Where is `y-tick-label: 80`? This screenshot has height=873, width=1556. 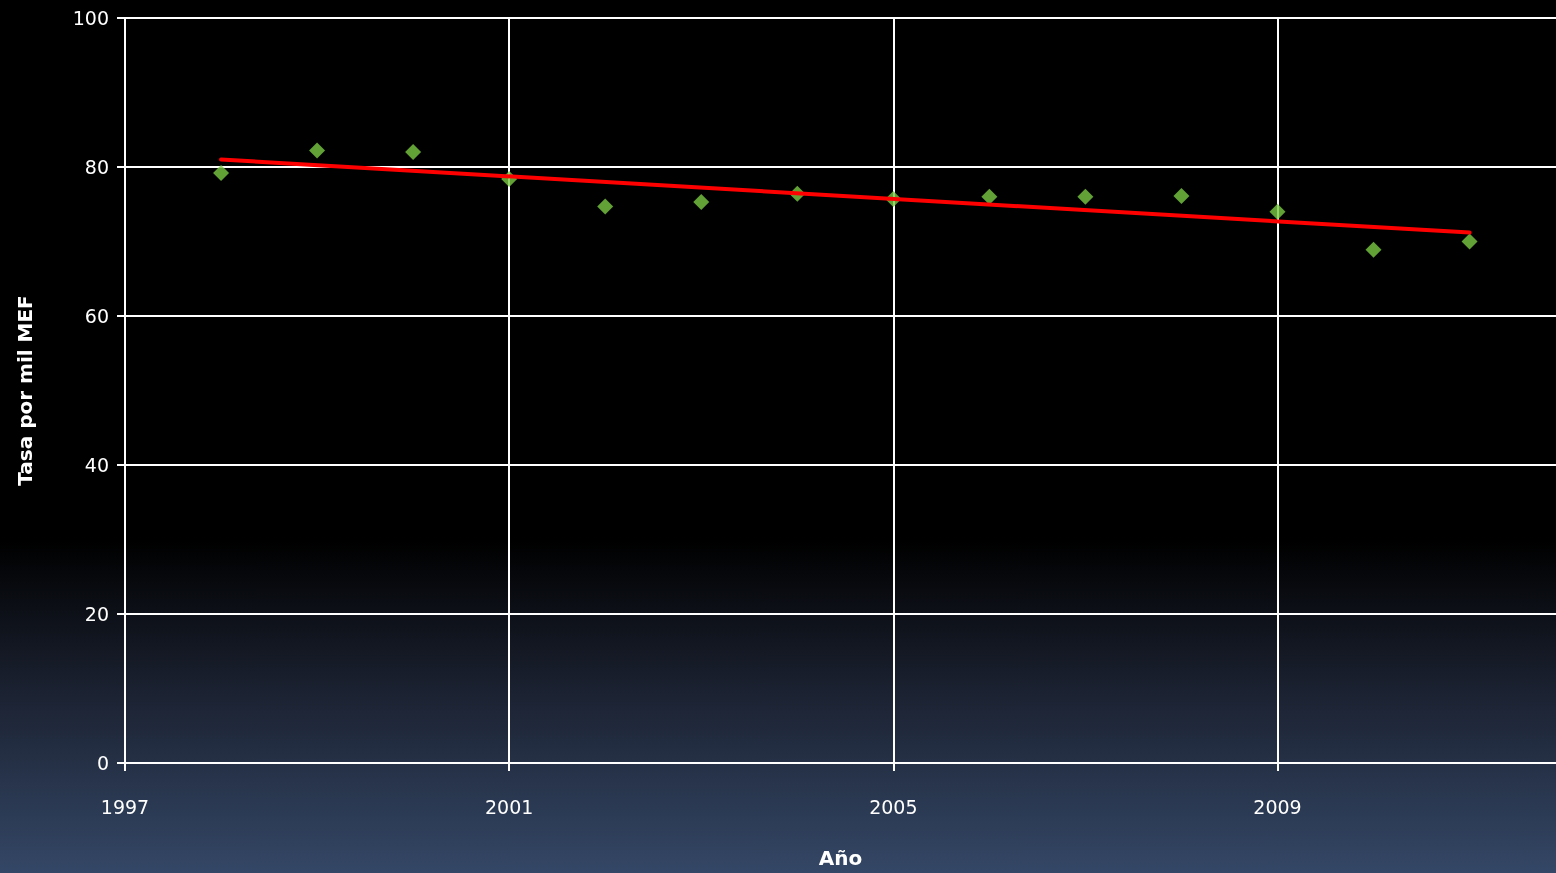
y-tick-label: 80 is located at coordinates (96, 167).